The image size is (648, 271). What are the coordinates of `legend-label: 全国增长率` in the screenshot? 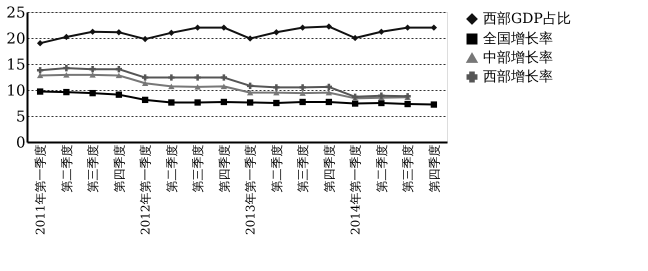 It's located at (518, 39).